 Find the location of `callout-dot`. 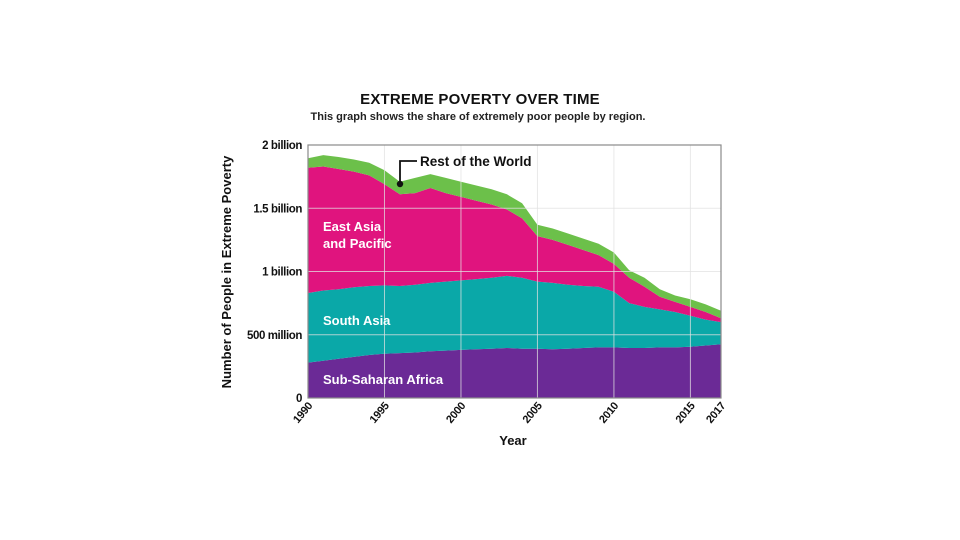

callout-dot is located at coordinates (400, 184).